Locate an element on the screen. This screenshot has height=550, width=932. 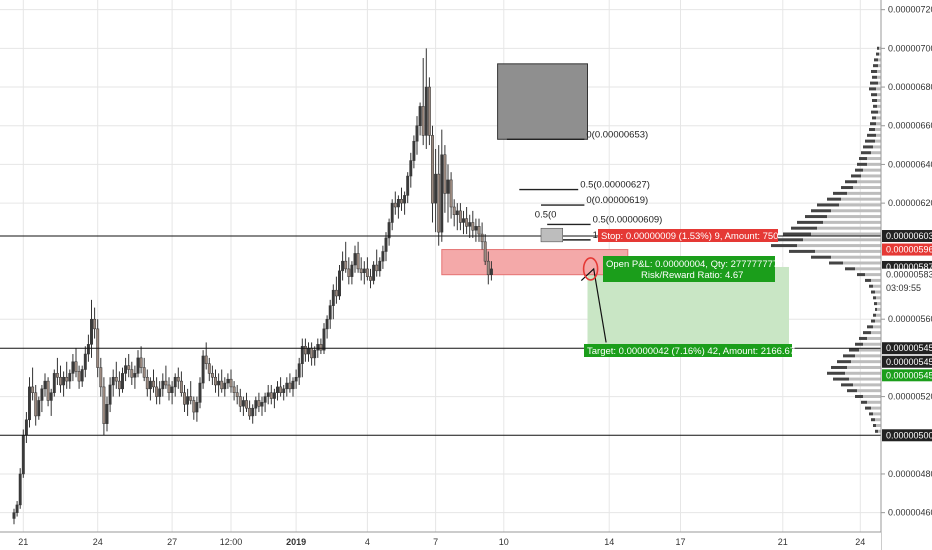
price-tick-label: 0.00000620 is located at coordinates (910, 203).